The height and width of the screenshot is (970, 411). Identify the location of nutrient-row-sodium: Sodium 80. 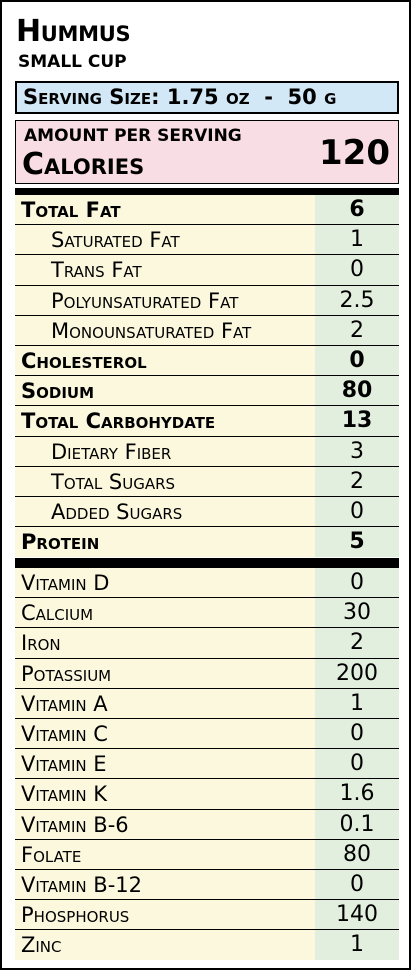
(207, 391).